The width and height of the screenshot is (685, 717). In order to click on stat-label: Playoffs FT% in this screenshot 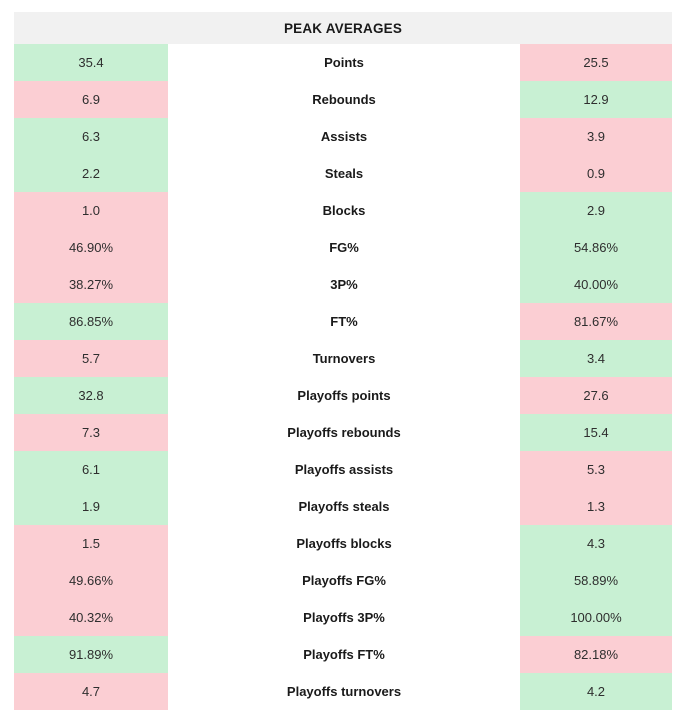, I will do `click(344, 654)`.